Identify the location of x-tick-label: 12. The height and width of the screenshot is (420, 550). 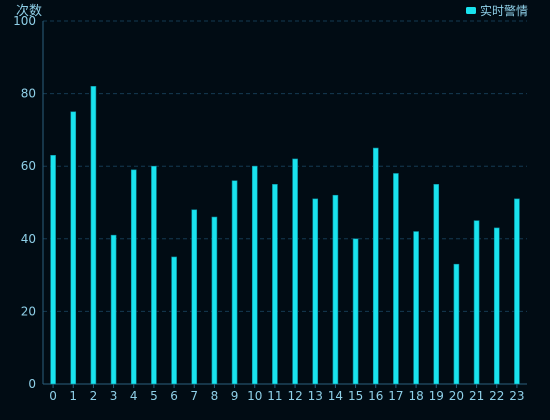
(294, 396).